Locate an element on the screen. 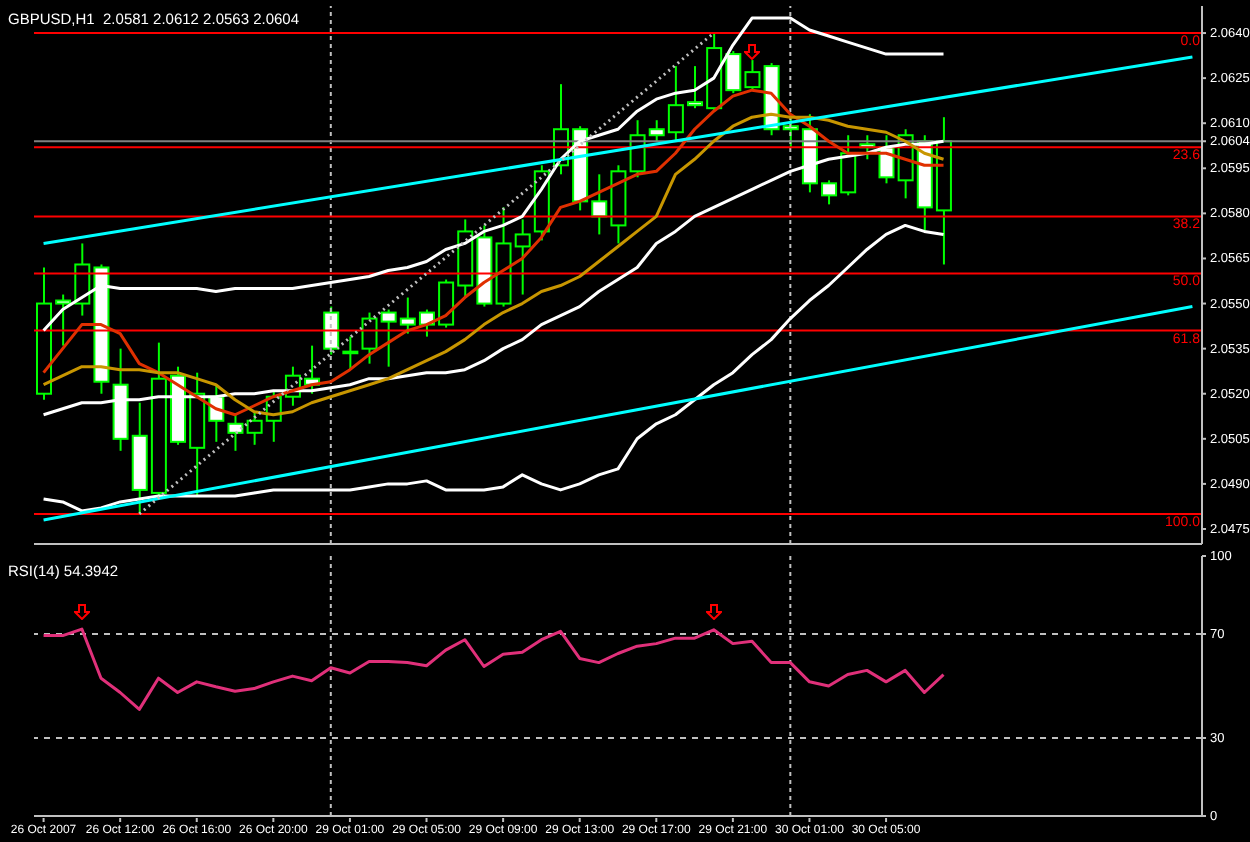 This screenshot has width=1250, height=842. line-series is located at coordinates (494, 669).